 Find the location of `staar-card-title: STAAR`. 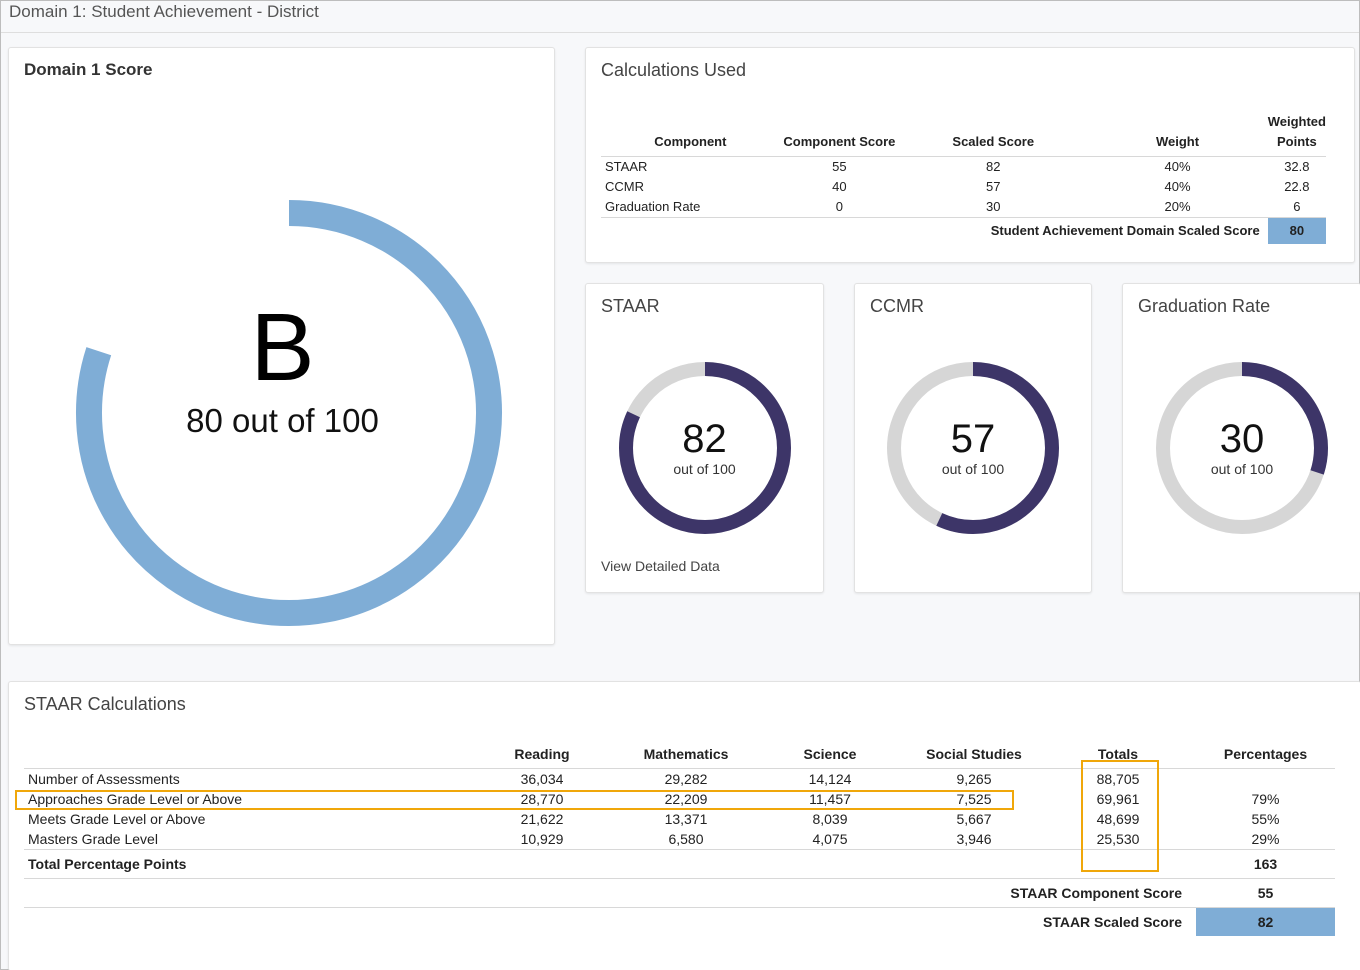

staar-card-title: STAAR is located at coordinates (630, 306).